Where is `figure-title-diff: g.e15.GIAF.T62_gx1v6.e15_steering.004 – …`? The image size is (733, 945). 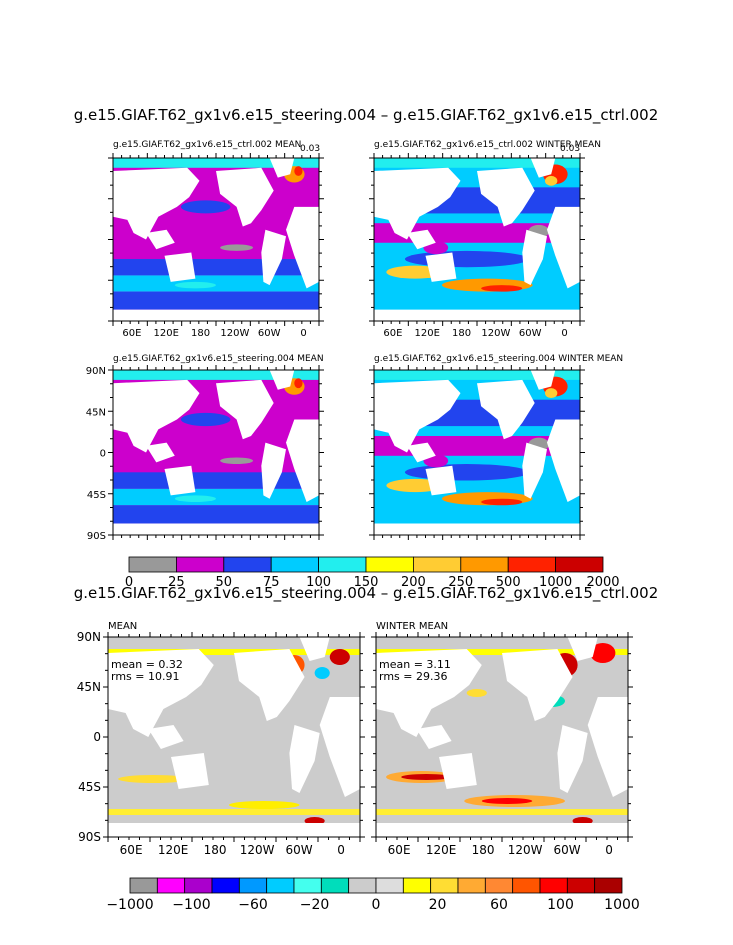 figure-title-diff: g.e15.GIAF.T62_gx1v6.e15_steering.004 – … is located at coordinates (366, 593).